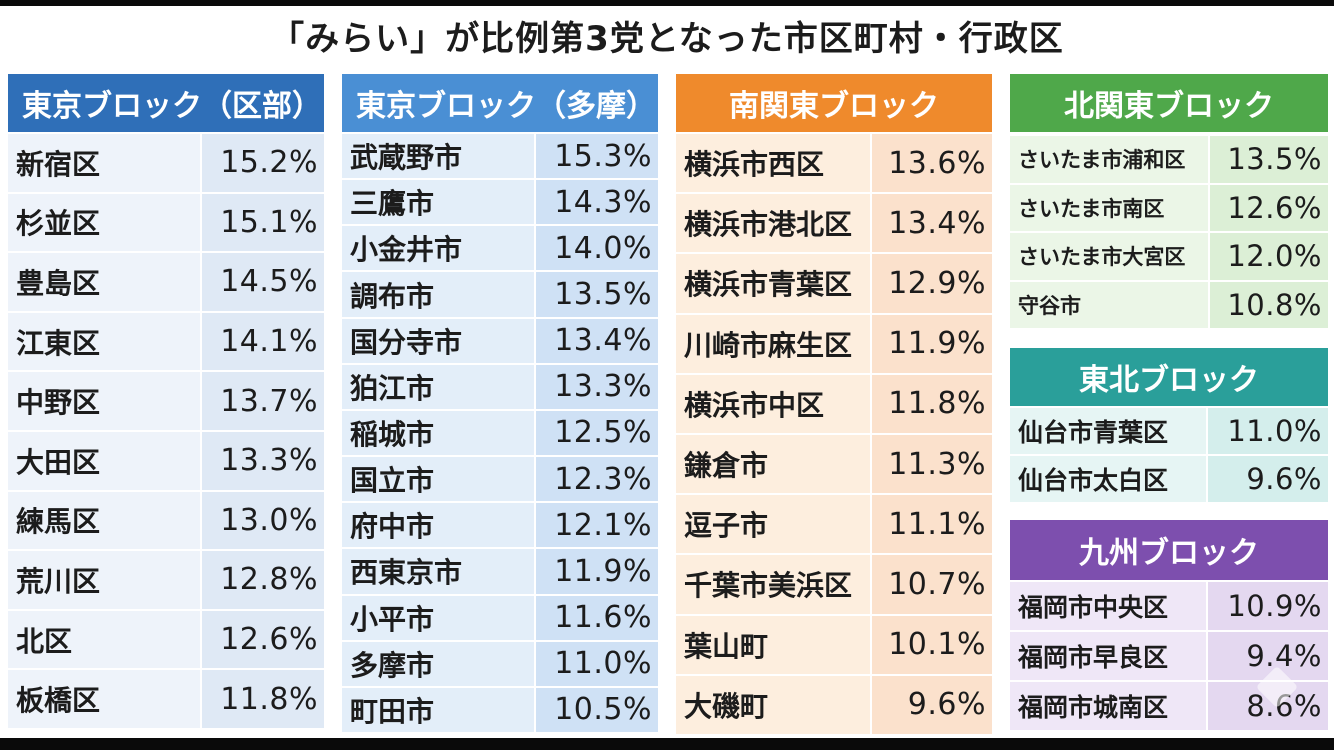  I want to click on table-row: 武蔵野市 15.3%, so click(500, 157).